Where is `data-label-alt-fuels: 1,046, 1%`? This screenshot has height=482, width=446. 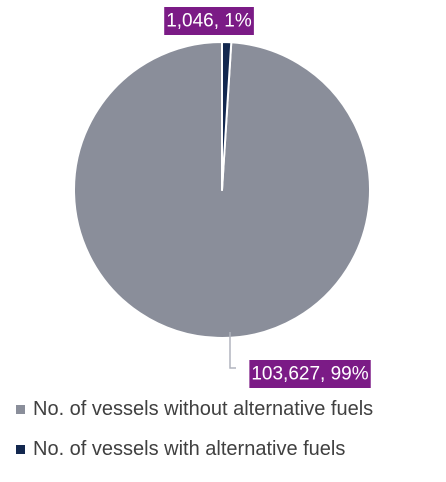
data-label-alt-fuels: 1,046, 1% is located at coordinates (209, 21).